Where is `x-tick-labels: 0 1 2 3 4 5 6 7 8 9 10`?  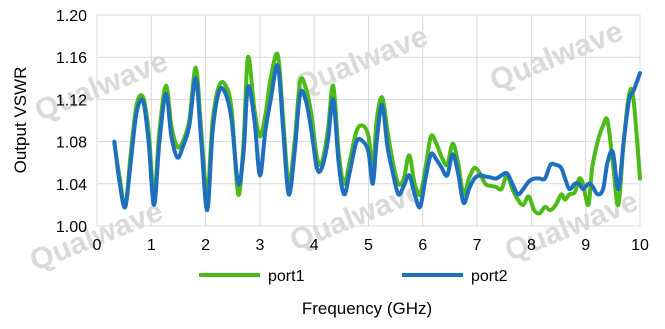
x-tick-labels: 0 1 2 3 4 5 6 7 8 9 10 is located at coordinates (371, 245).